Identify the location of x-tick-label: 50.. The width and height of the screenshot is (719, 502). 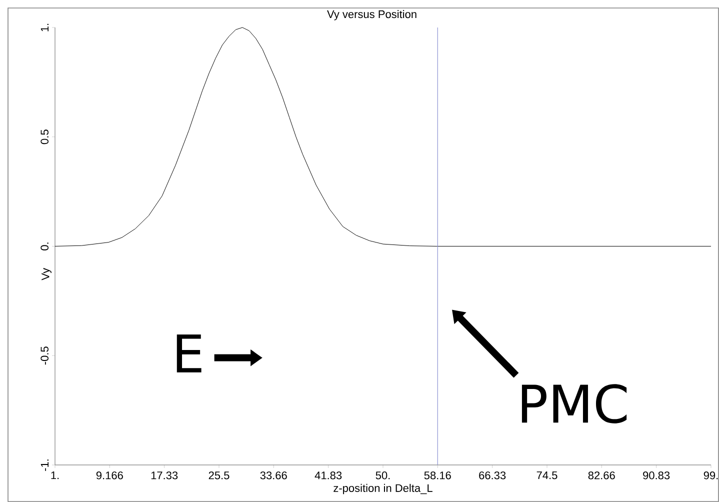
(383, 475).